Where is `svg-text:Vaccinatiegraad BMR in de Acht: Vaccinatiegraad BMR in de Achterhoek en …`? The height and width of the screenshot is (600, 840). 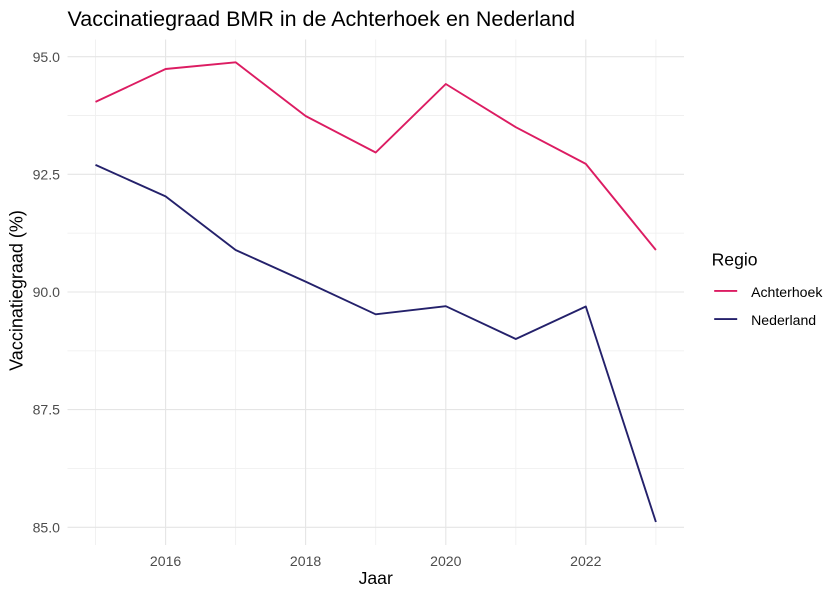
svg-text:Vaccinatiegraad BMR in de Acht: Vaccinatiegraad BMR in de Achterhoek en … is located at coordinates (322, 19).